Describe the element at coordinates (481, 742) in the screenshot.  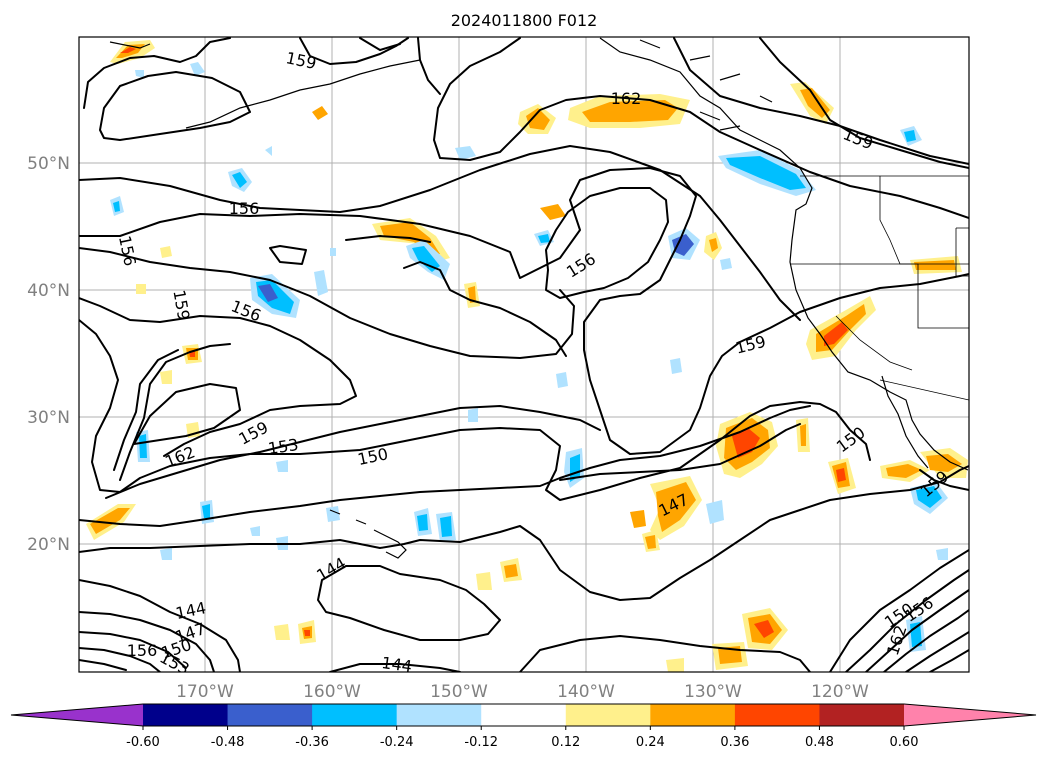
I see `colorbar-tick-label: -0.12` at that location.